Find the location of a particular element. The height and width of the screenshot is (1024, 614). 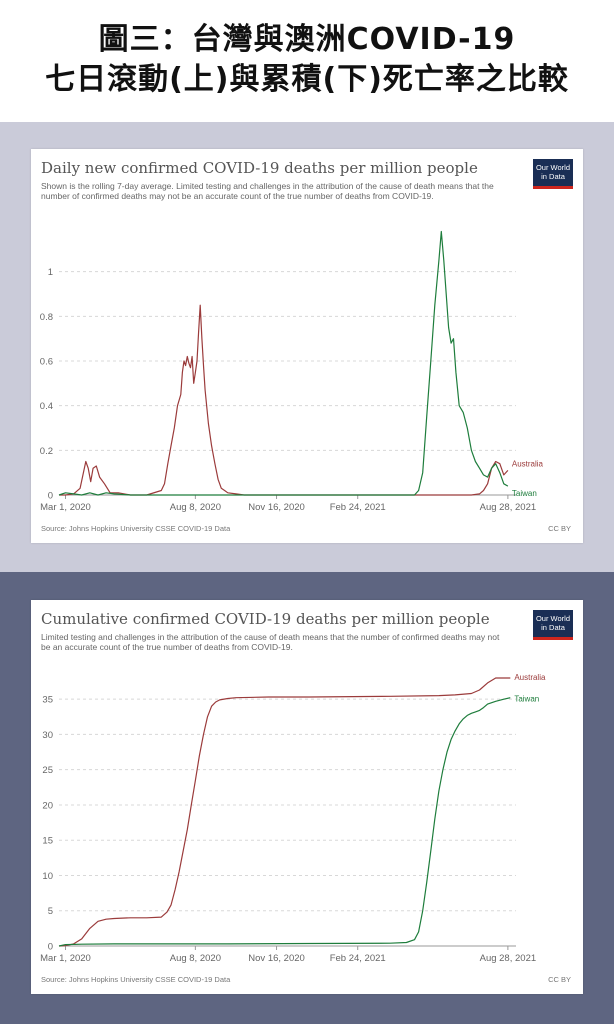

y-tick-label: 35 is located at coordinates (47, 700).